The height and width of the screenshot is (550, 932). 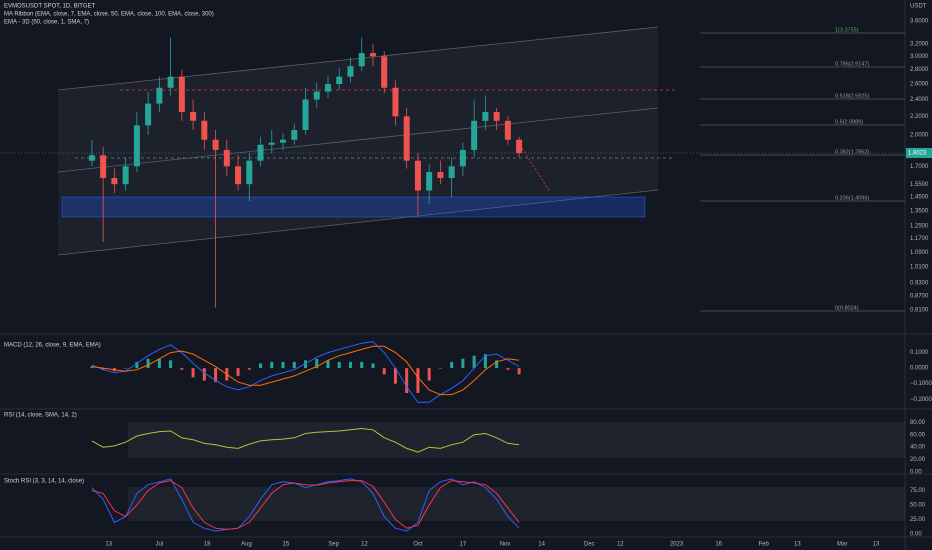 What do you see at coordinates (797, 545) in the screenshot?
I see `x-tick-label: 13` at bounding box center [797, 545].